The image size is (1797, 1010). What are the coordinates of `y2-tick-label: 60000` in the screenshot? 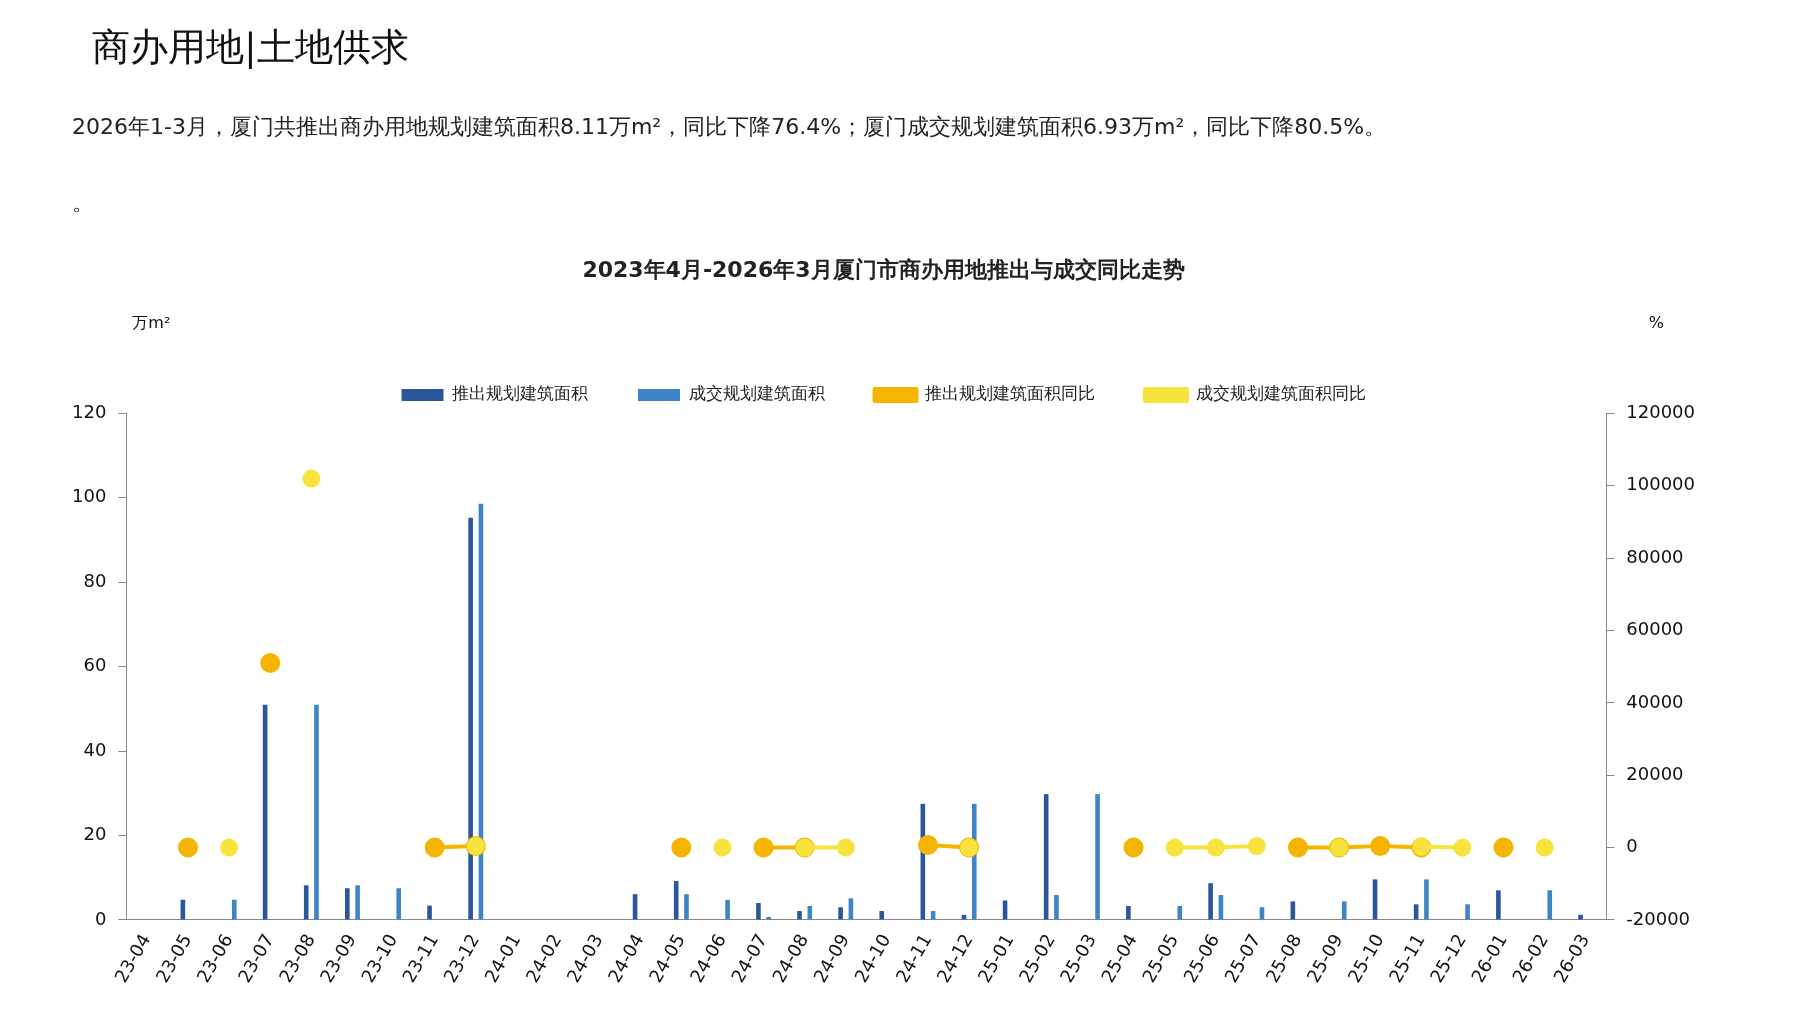 It's located at (1655, 629).